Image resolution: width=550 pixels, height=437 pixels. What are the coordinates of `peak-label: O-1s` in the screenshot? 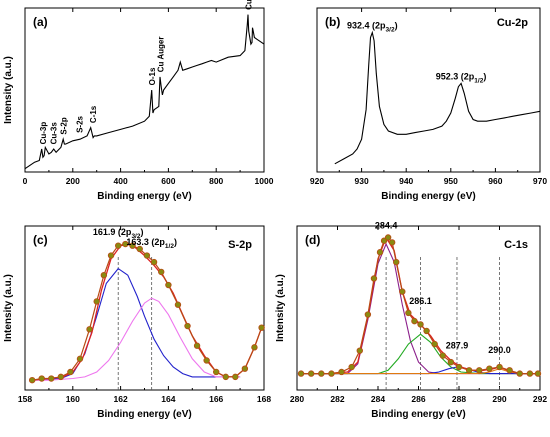 It's located at (152, 76).